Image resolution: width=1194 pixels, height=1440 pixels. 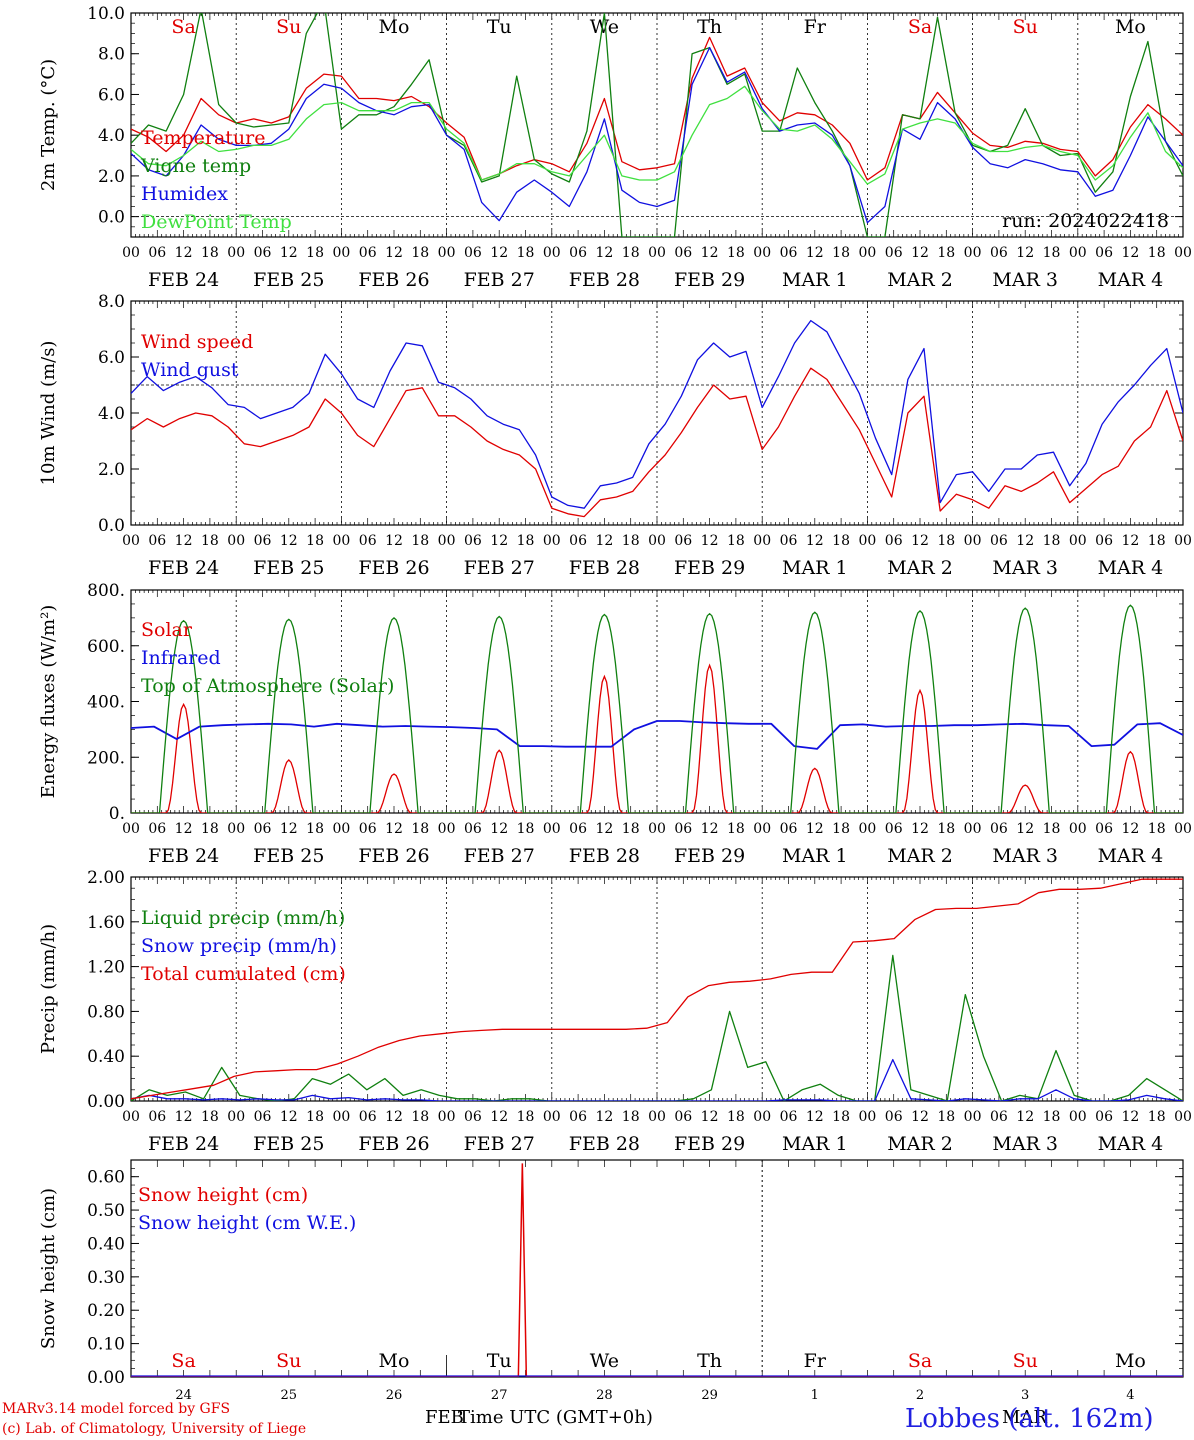 What do you see at coordinates (111, 470) in the screenshot?
I see `y-tick-label: 2.0` at bounding box center [111, 470].